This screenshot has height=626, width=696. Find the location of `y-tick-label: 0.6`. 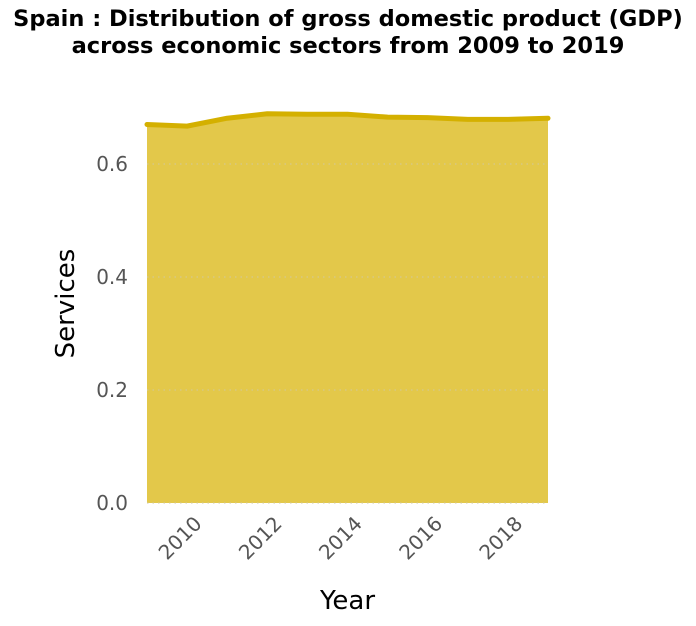

y-tick-label: 0.6 is located at coordinates (112, 164).